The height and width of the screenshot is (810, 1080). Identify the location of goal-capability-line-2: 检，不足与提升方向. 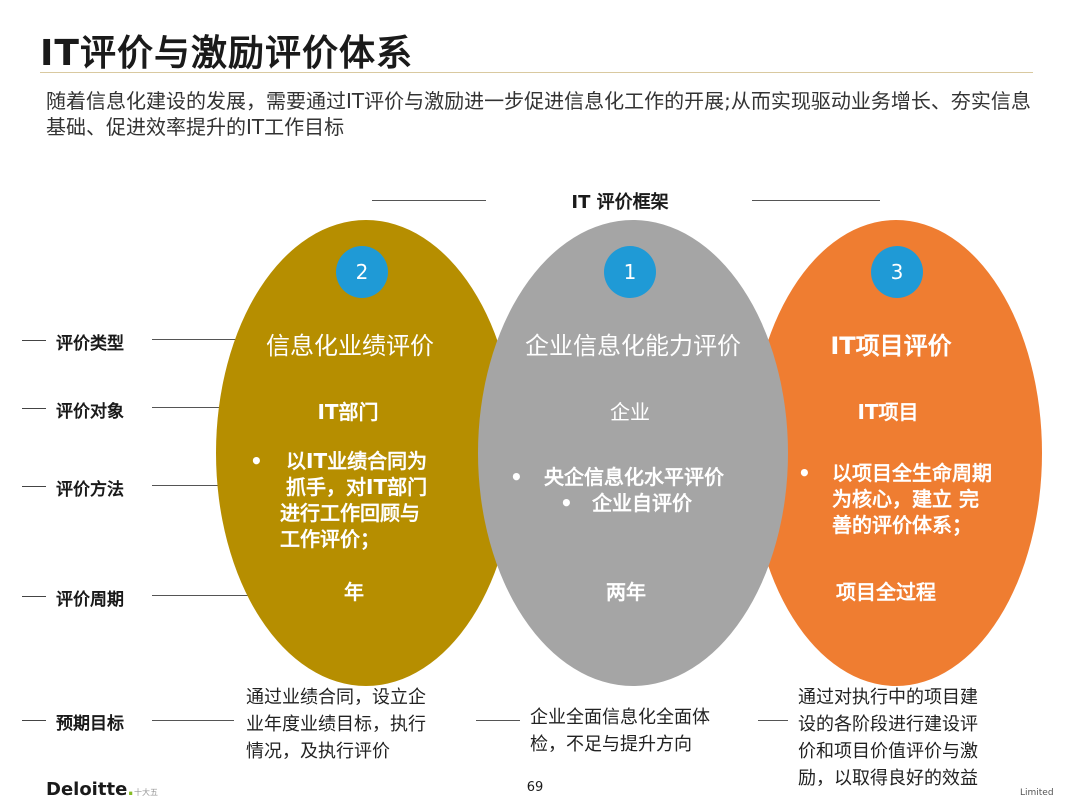
(611, 744).